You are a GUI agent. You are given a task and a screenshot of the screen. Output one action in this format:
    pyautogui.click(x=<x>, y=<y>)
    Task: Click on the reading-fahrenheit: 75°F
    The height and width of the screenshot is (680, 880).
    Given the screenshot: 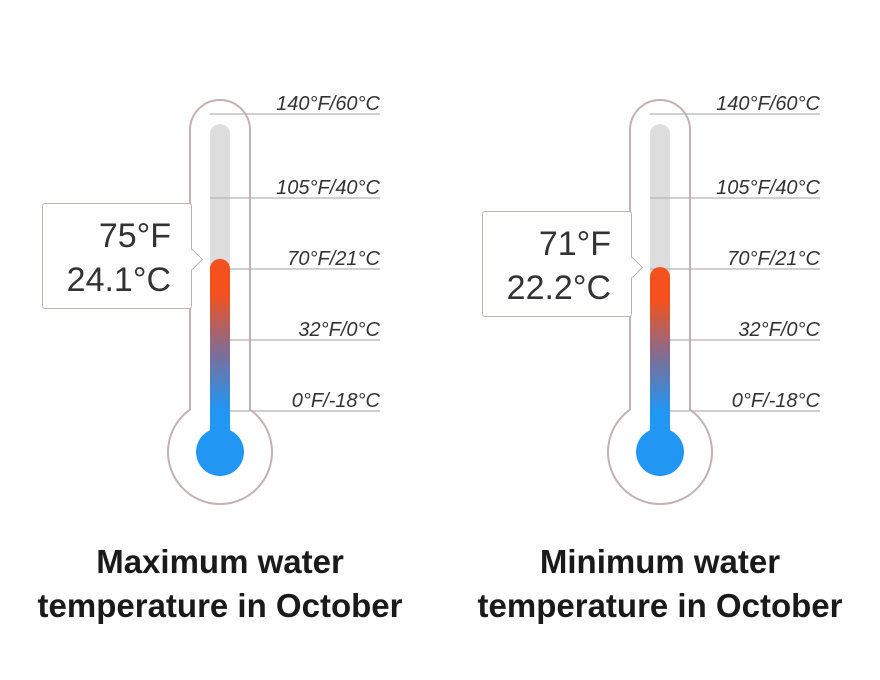 What is the action you would take?
    pyautogui.click(x=134, y=235)
    